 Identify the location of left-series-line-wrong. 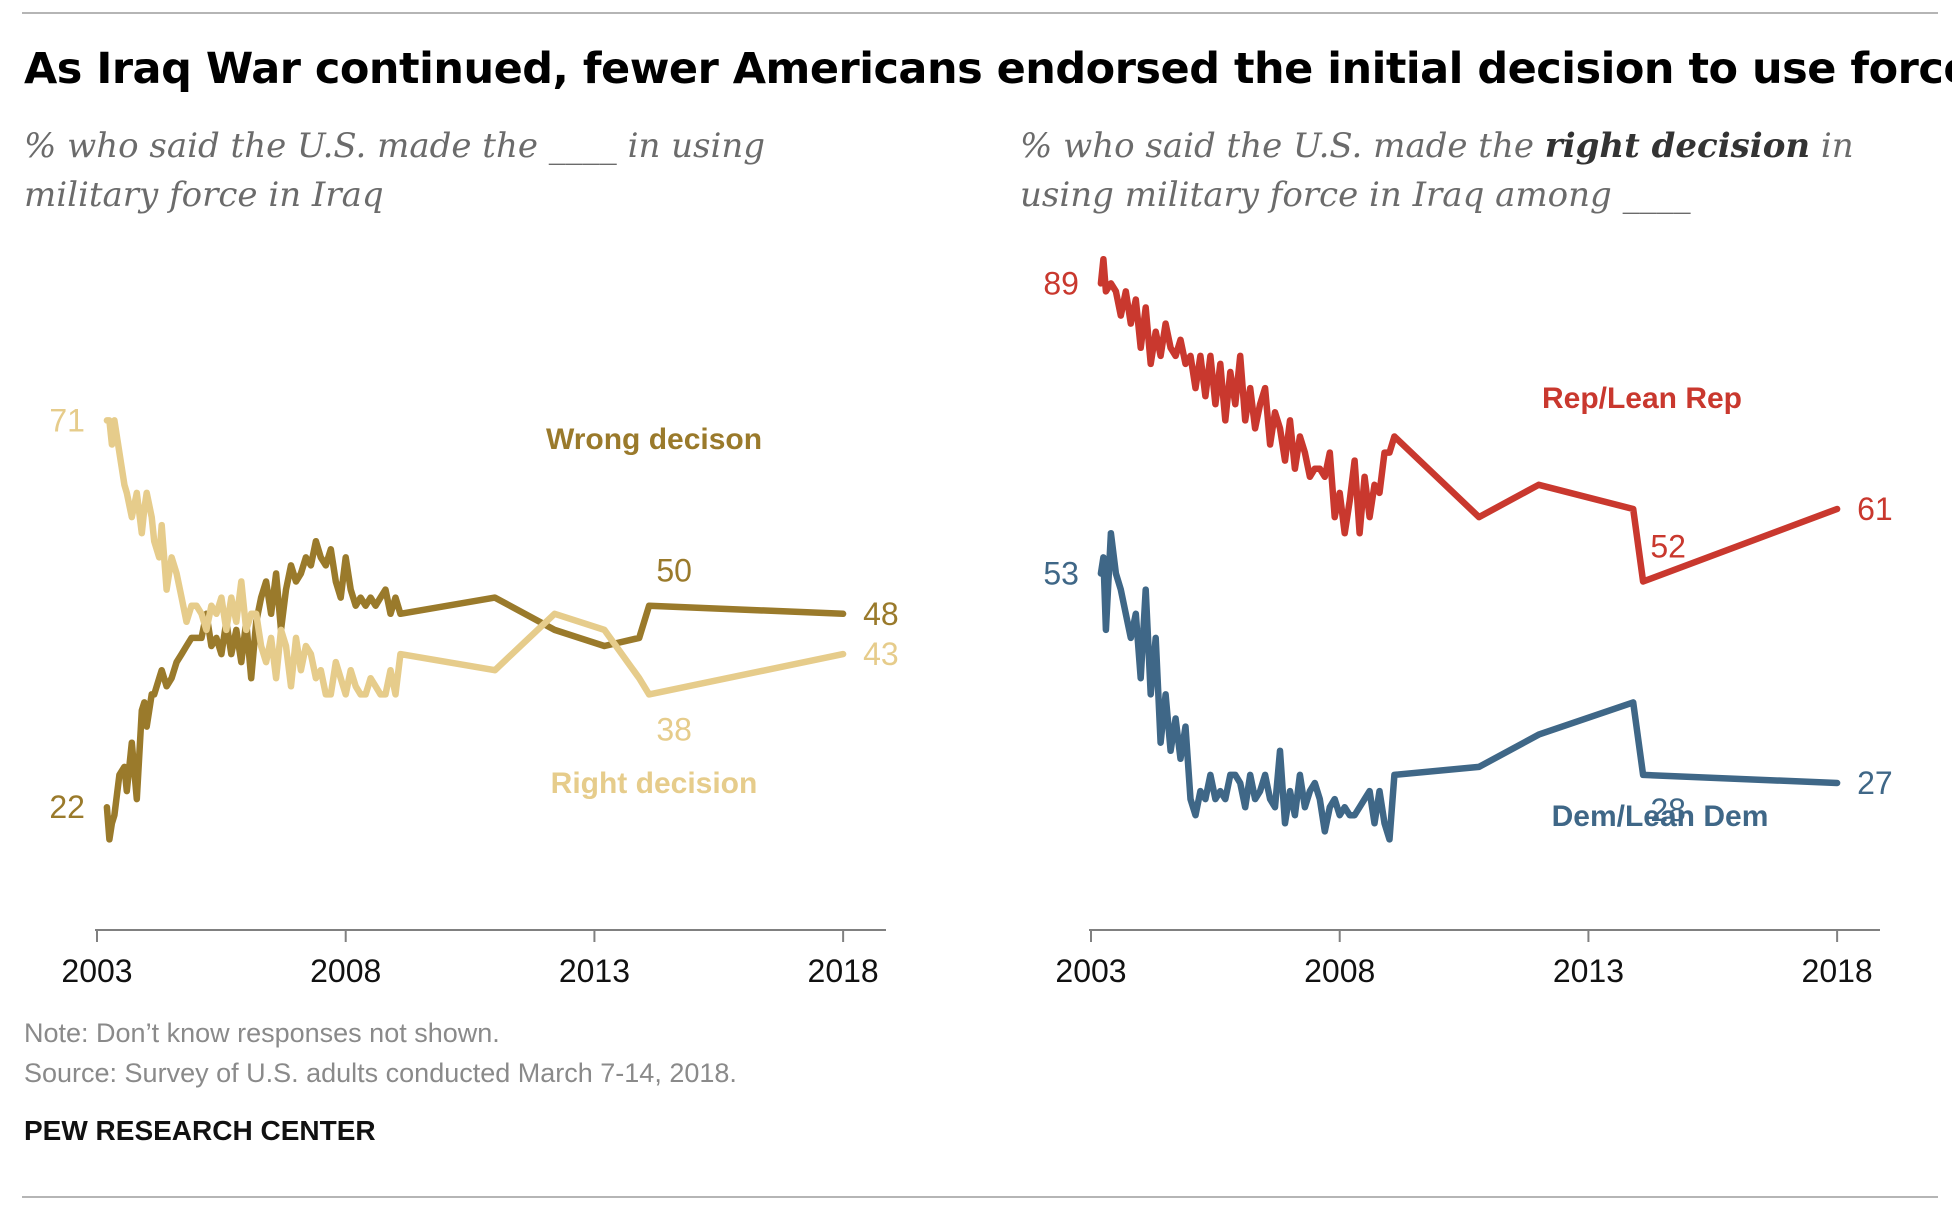
(475, 690).